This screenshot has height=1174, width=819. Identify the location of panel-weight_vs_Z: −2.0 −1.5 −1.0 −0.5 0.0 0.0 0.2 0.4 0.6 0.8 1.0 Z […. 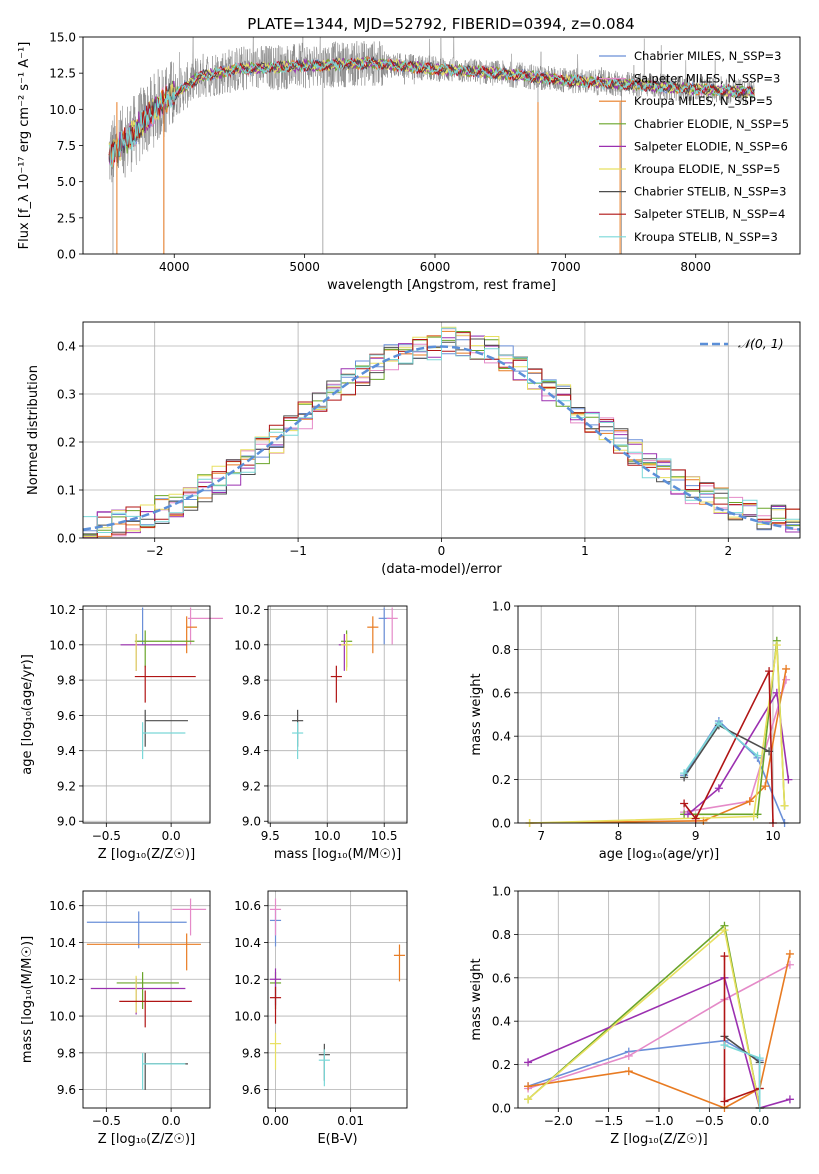
(635, 1016).